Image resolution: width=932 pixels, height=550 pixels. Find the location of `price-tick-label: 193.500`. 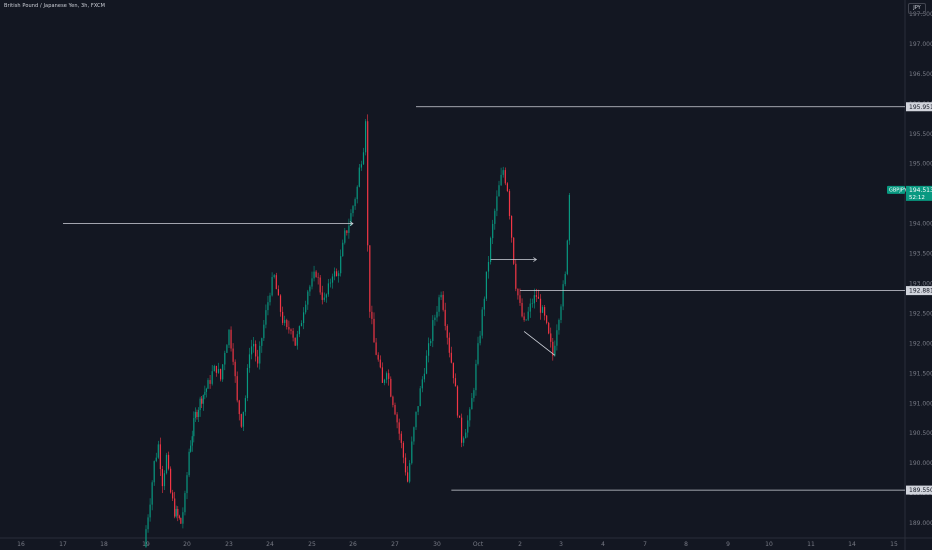

price-tick-label: 193.500 is located at coordinates (920, 254).